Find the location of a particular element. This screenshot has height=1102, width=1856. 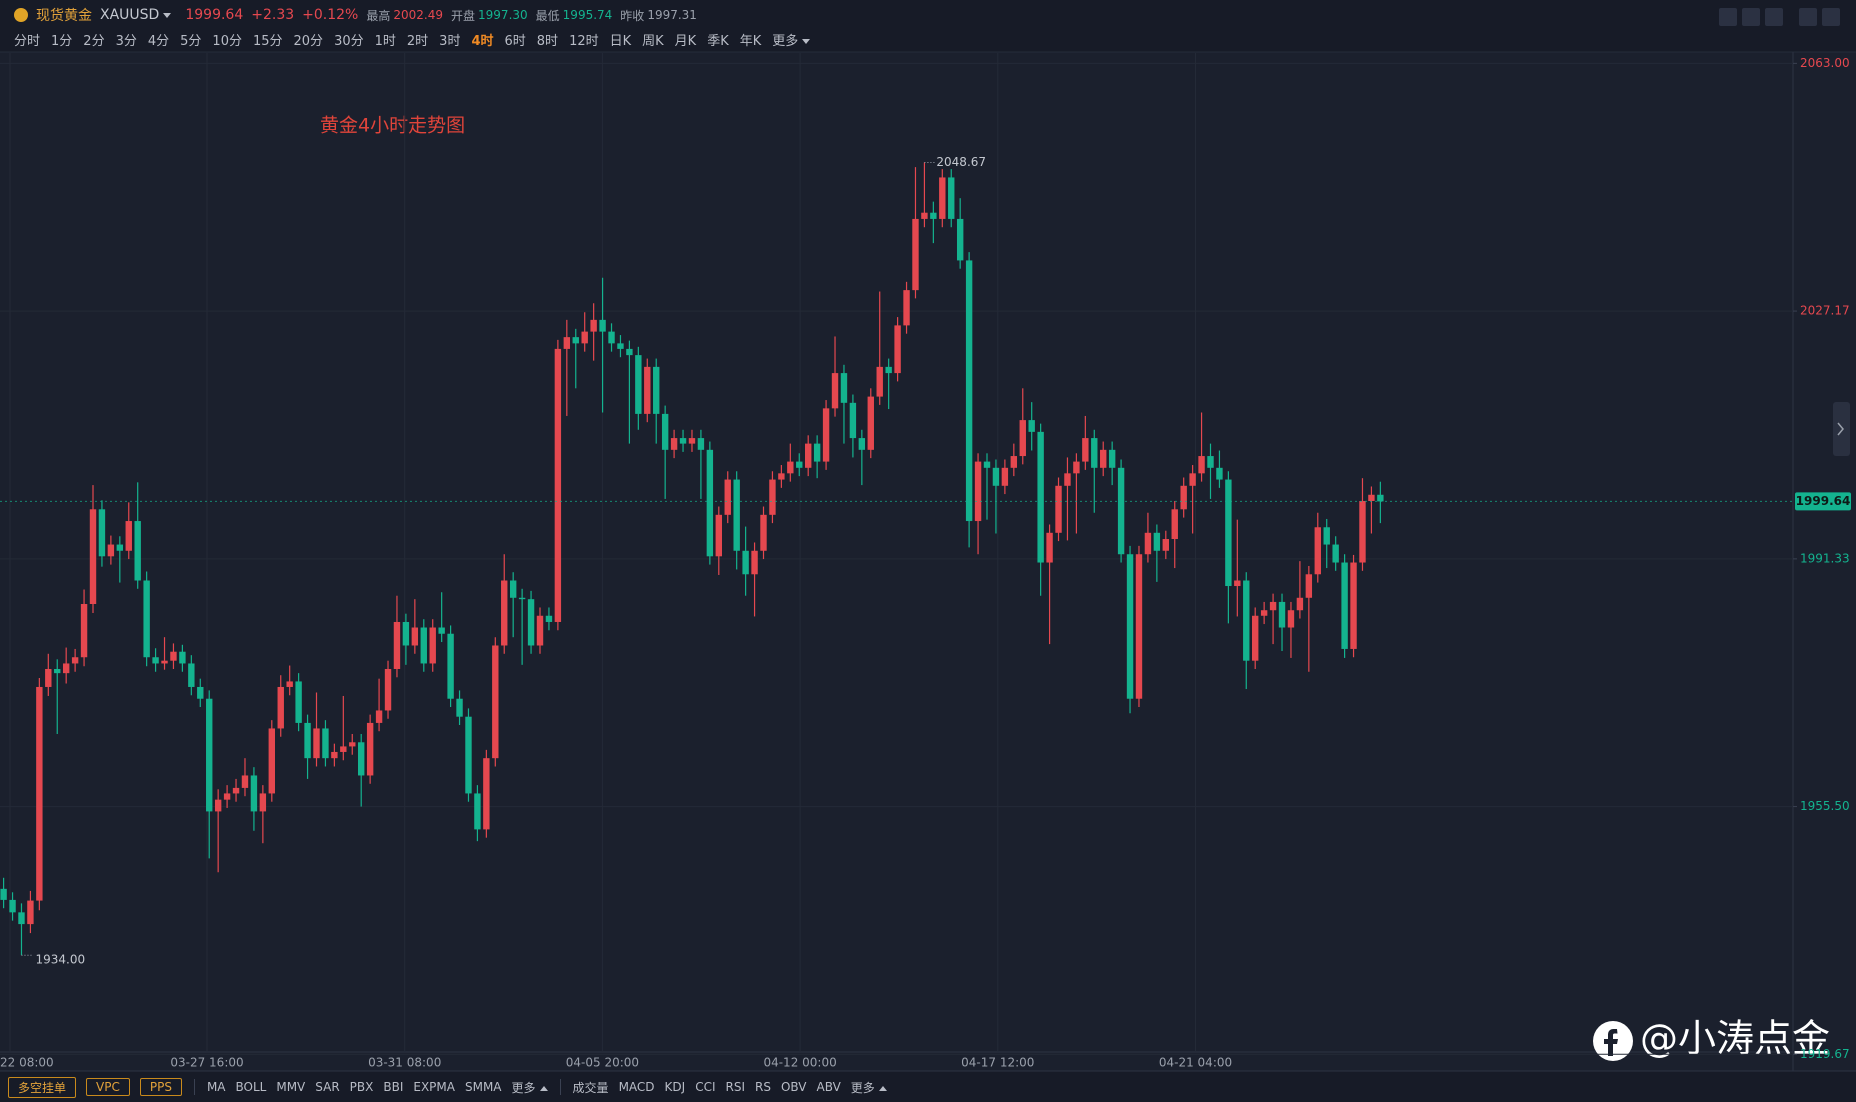

timeframe-button: 5分 is located at coordinates (190, 39).